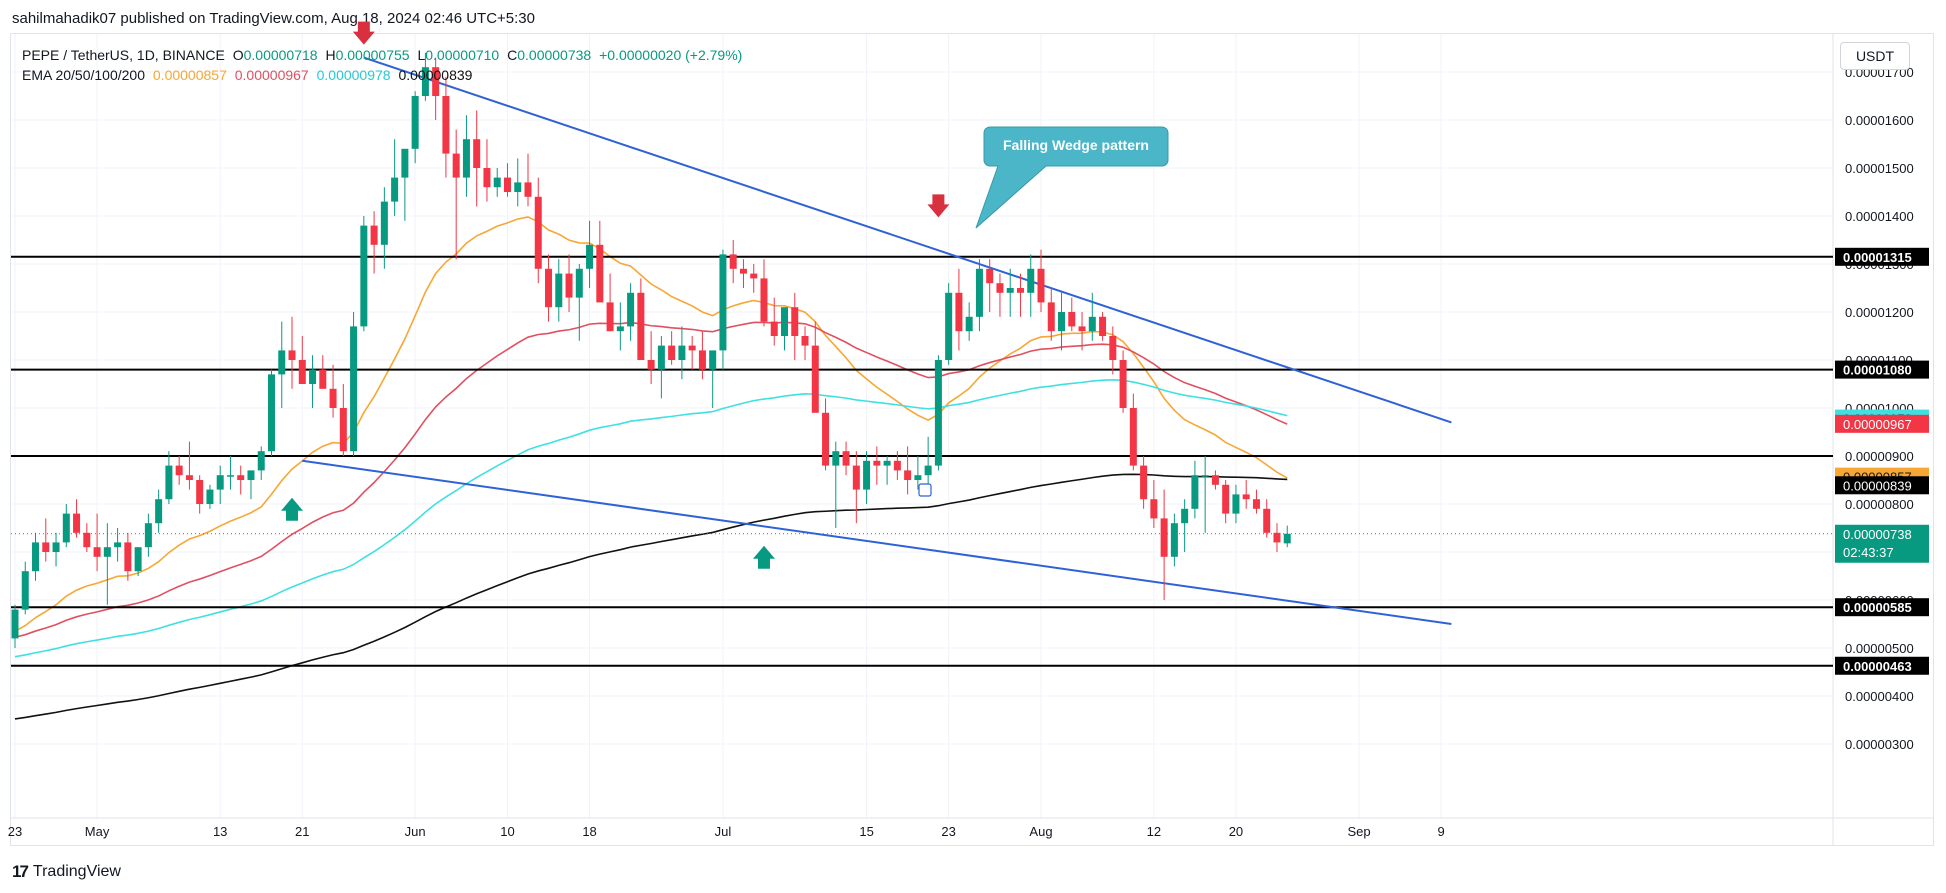 The height and width of the screenshot is (893, 1946). What do you see at coordinates (877, 542) in the screenshot?
I see `trendline` at bounding box center [877, 542].